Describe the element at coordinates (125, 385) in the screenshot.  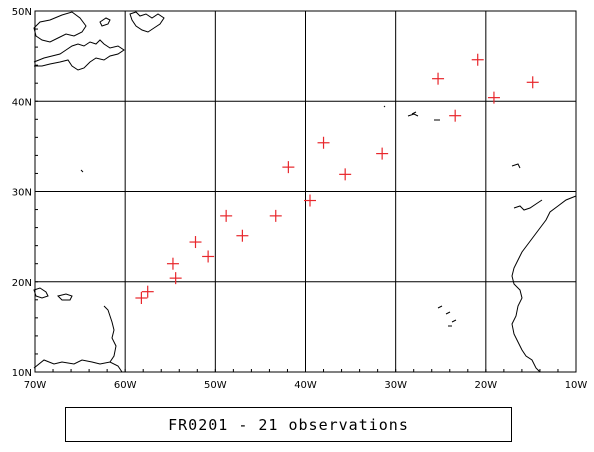
I see `x-tick-label: 60W` at that location.